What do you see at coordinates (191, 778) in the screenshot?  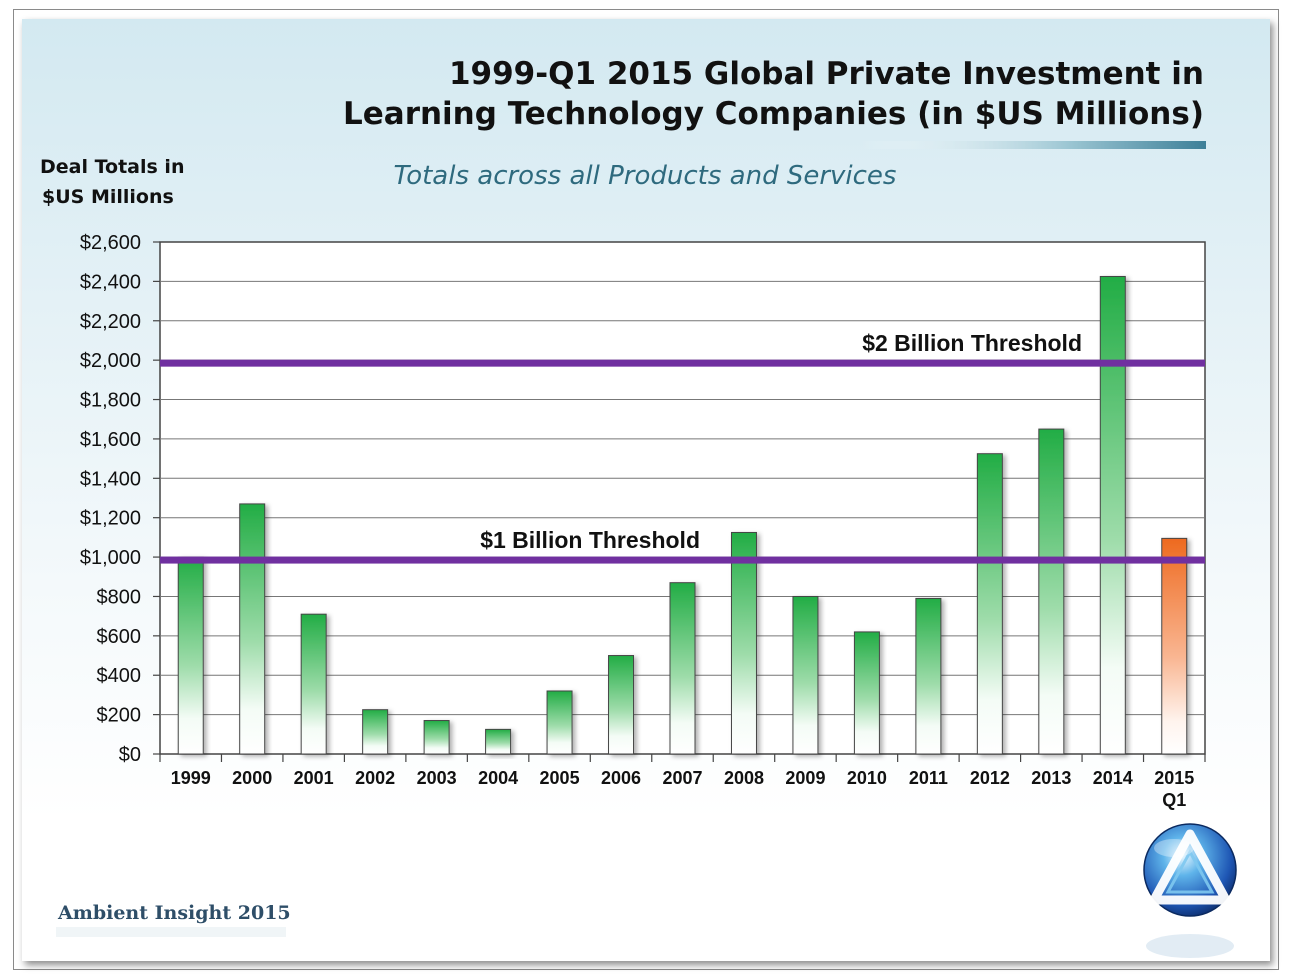 I see `x-tick-label: 1999` at bounding box center [191, 778].